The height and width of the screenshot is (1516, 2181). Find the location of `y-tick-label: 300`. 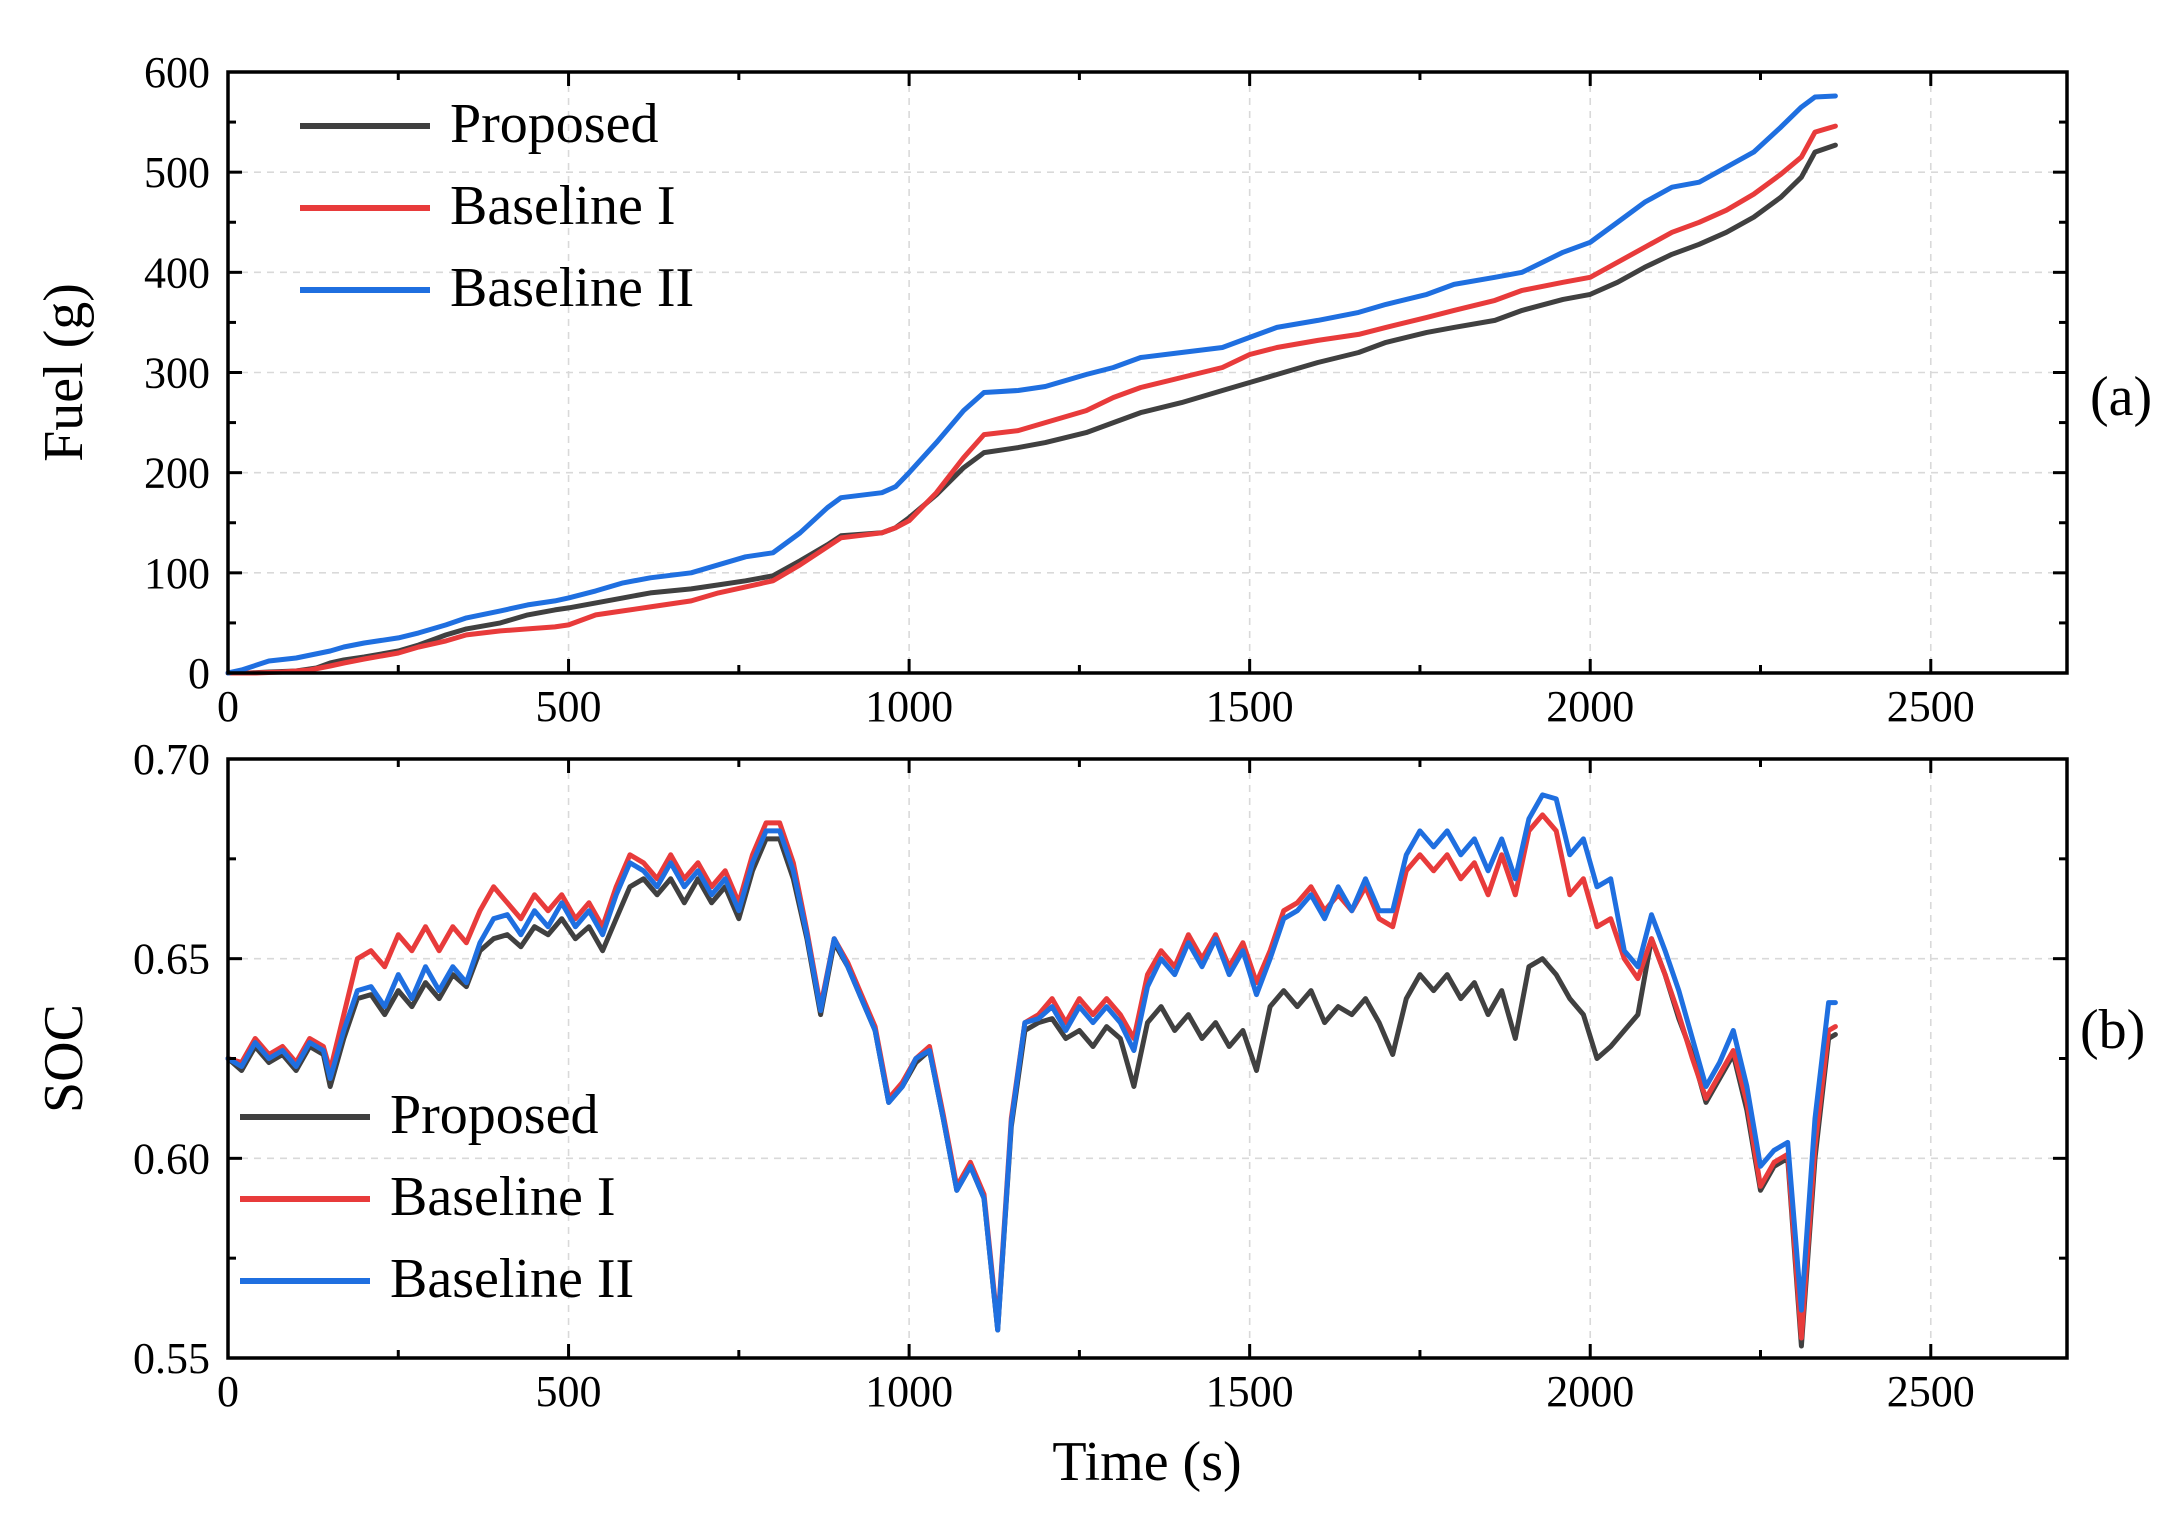

y-tick-label: 300 is located at coordinates (177, 373).